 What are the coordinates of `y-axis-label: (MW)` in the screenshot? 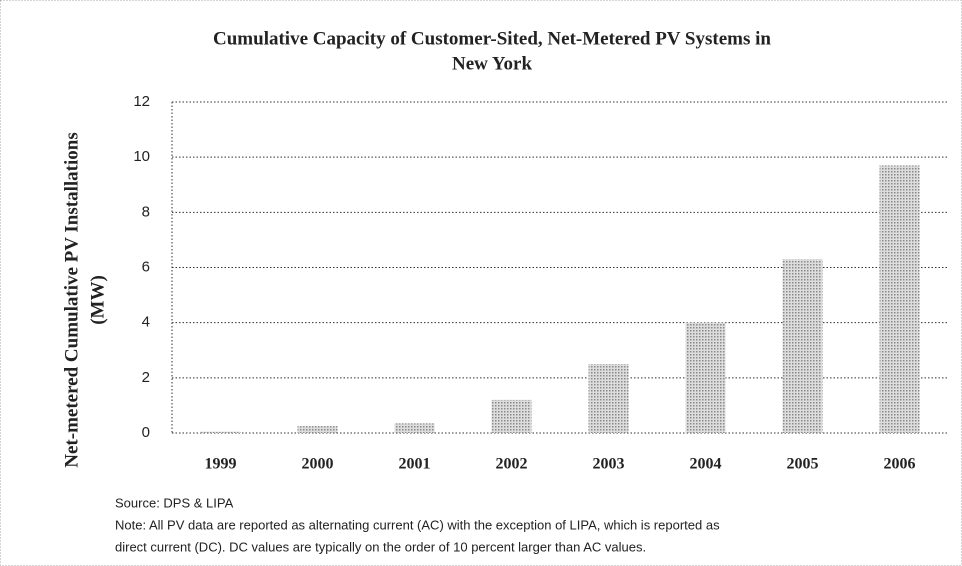 It's located at (97, 300).